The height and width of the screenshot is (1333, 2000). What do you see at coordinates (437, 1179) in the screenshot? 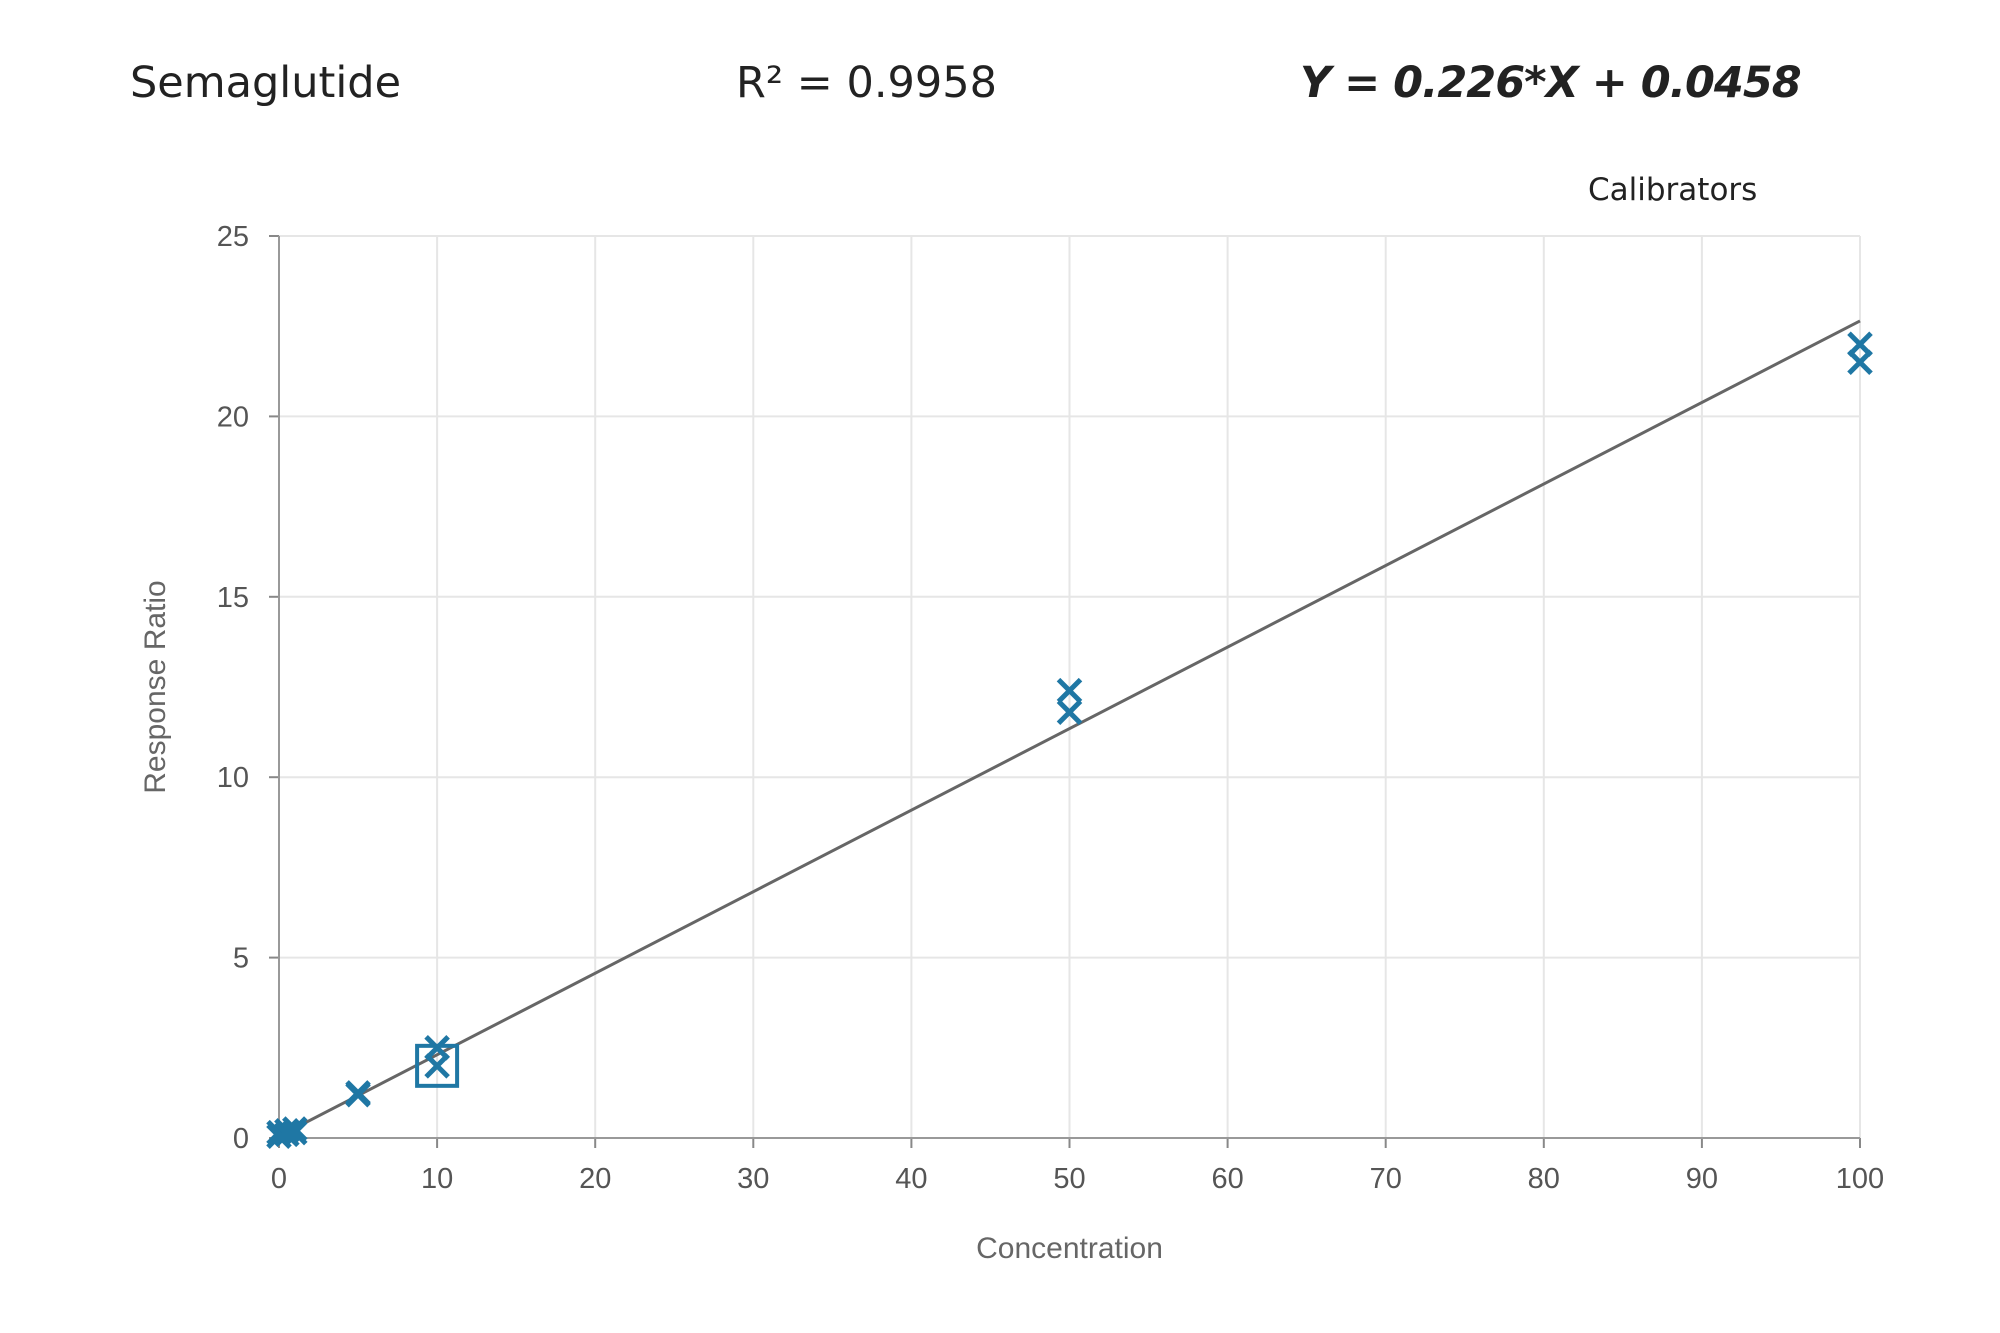
I see `x-tick-label: 10` at bounding box center [437, 1179].